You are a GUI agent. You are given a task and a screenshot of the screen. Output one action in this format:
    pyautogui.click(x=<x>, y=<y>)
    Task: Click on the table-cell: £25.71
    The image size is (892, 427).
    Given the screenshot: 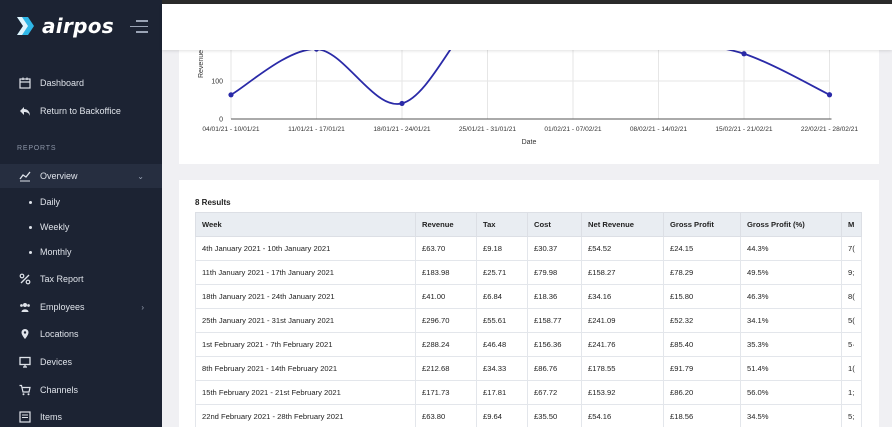 What is the action you would take?
    pyautogui.click(x=502, y=272)
    